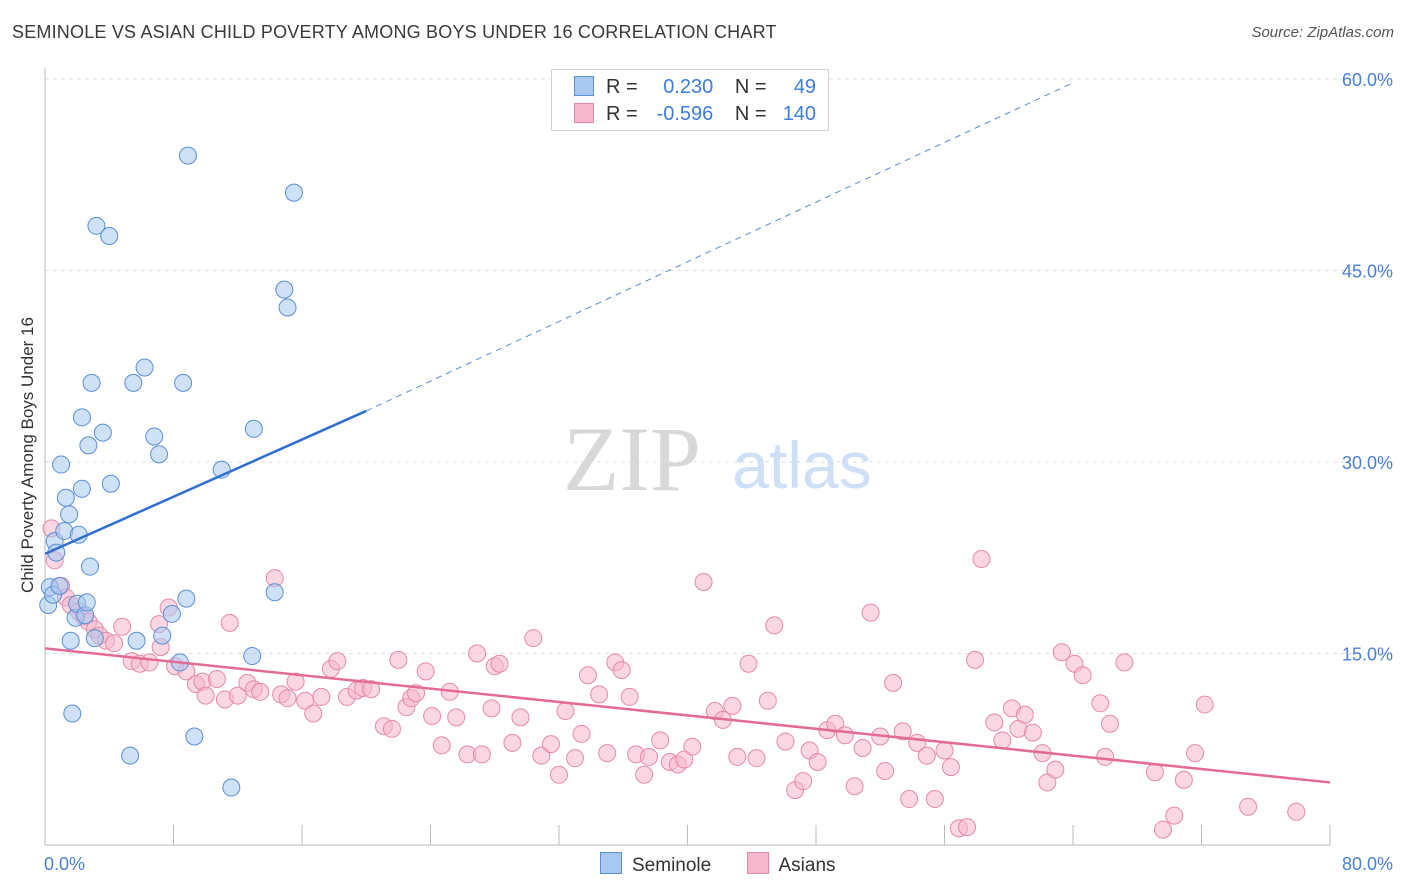 This screenshot has height=892, width=1406. I want to click on source-label: Source: ZipAtlas.com, so click(1322, 32).